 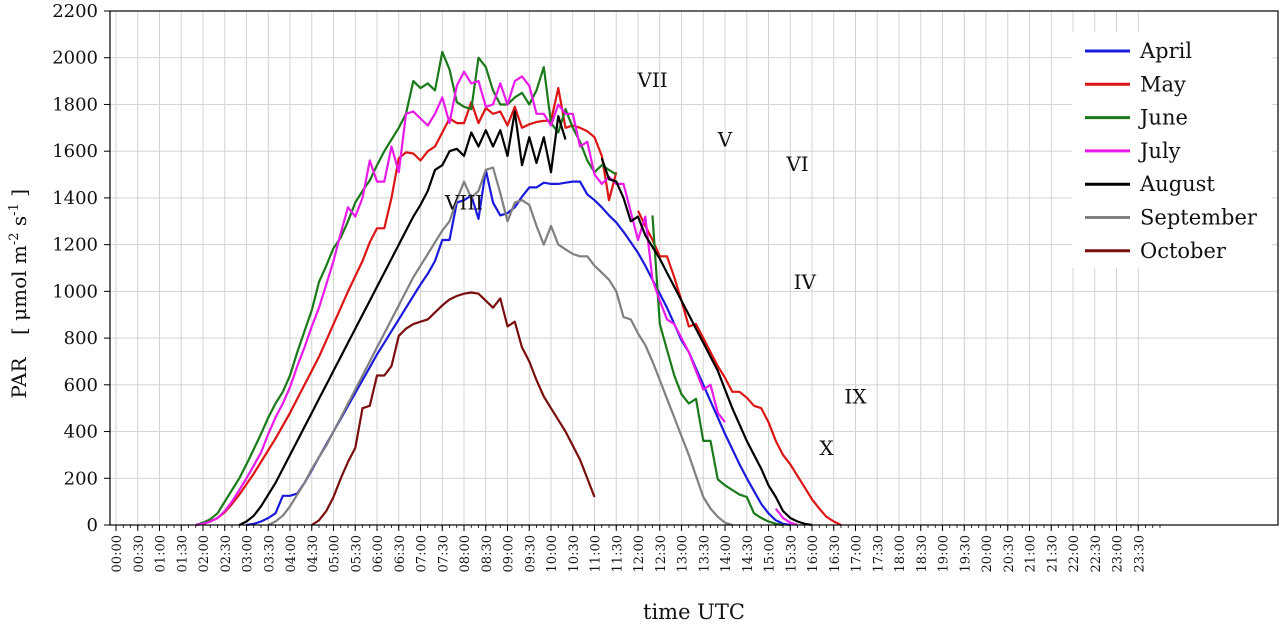 What do you see at coordinates (92, 525) in the screenshot?
I see `y-tick-label: 0` at bounding box center [92, 525].